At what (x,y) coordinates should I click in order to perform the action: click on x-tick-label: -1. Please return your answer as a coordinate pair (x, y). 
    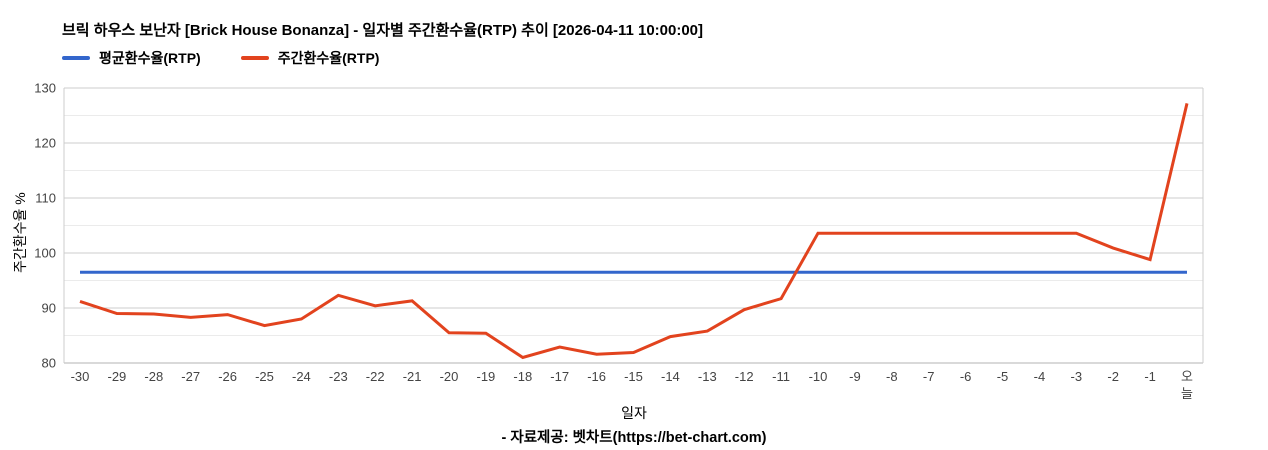
    Looking at the image, I should click on (1150, 376).